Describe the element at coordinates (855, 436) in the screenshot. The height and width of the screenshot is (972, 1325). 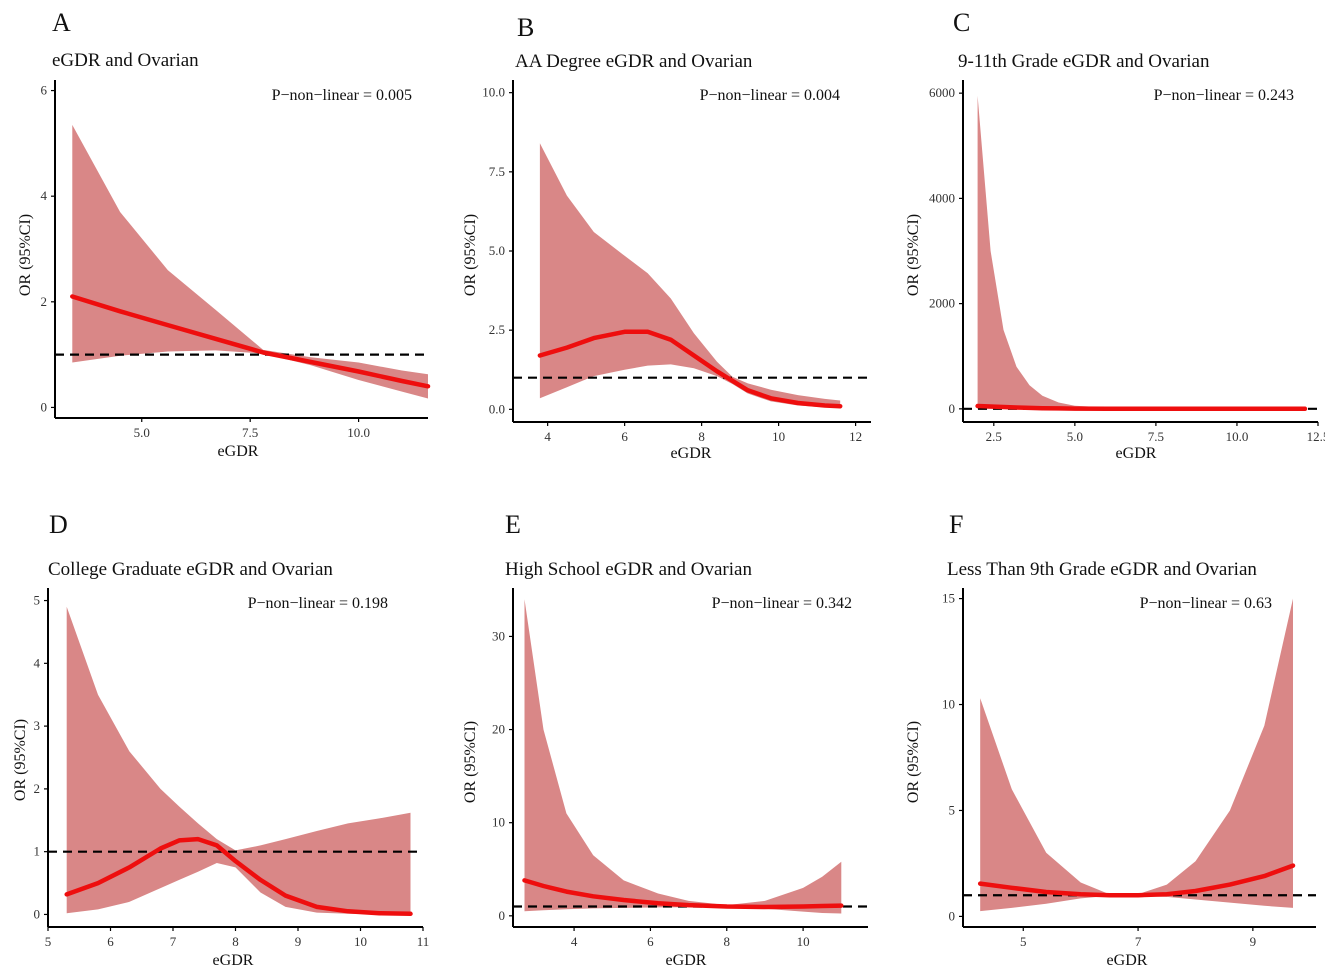
I see `x-tick-label: 12` at that location.